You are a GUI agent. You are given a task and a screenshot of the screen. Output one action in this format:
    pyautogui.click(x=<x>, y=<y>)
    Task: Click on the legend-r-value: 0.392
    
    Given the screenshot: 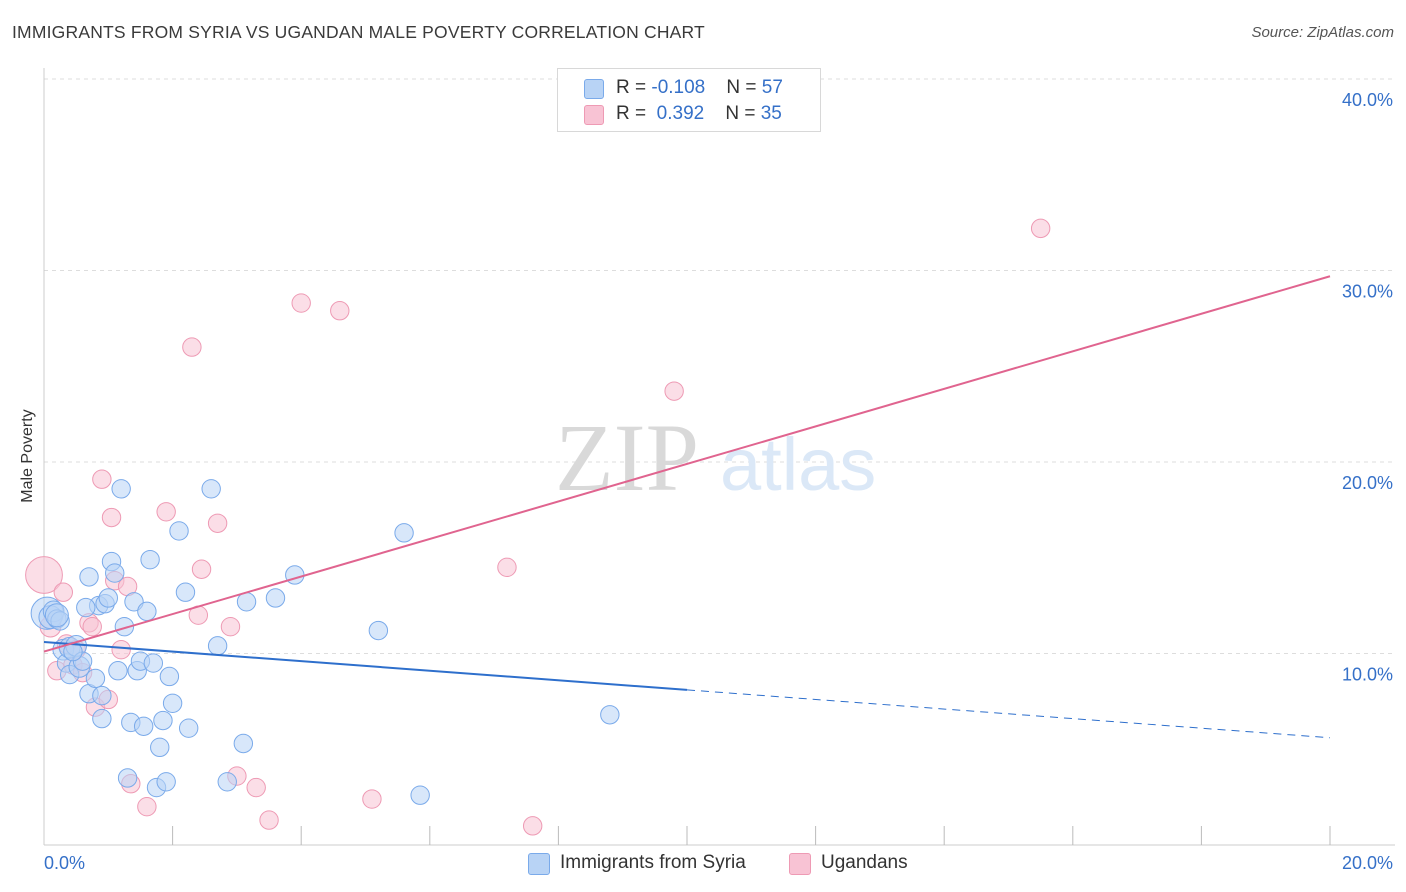 What is the action you would take?
    pyautogui.click(x=678, y=113)
    